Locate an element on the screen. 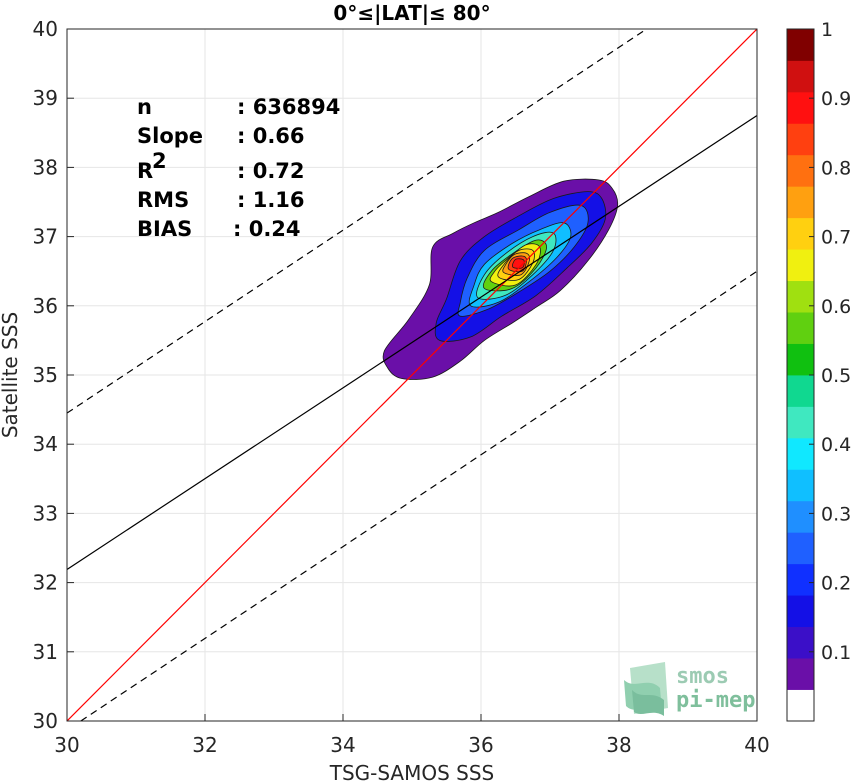  colorbar-tick-label: 1 is located at coordinates (827, 30).